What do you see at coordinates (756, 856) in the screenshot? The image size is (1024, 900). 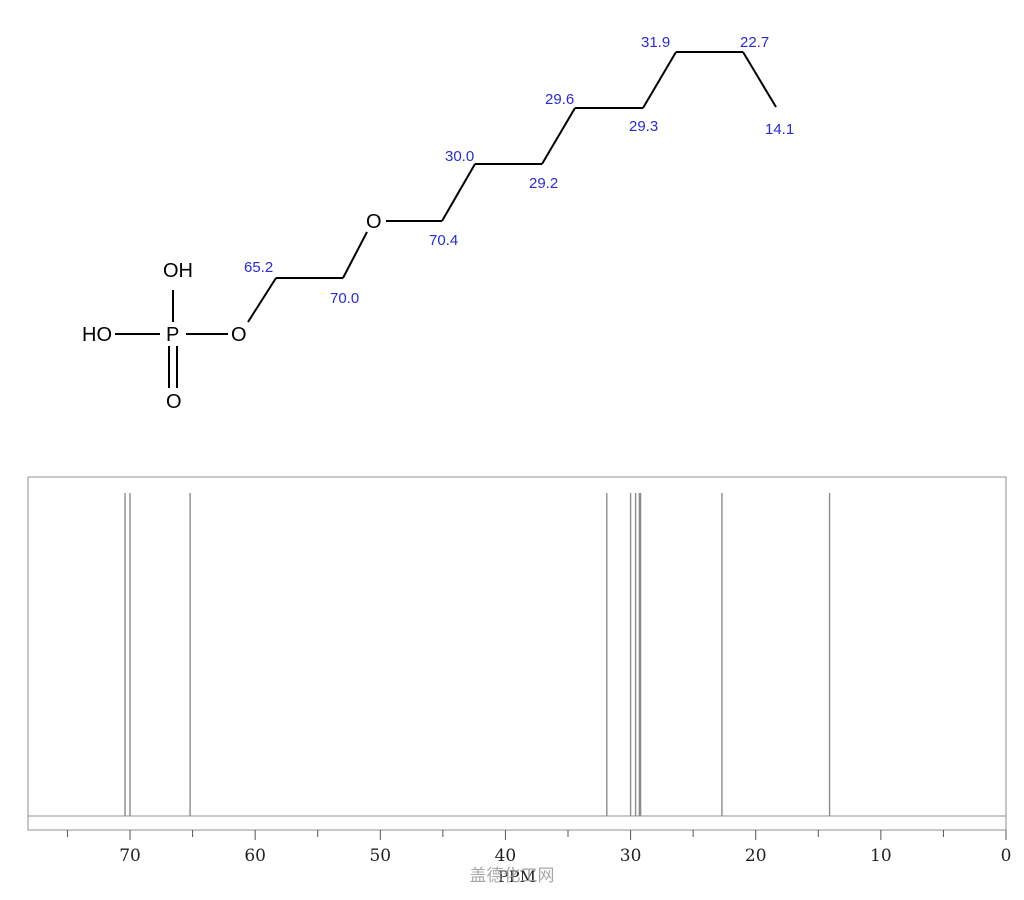 I see `tick-label: 20` at bounding box center [756, 856].